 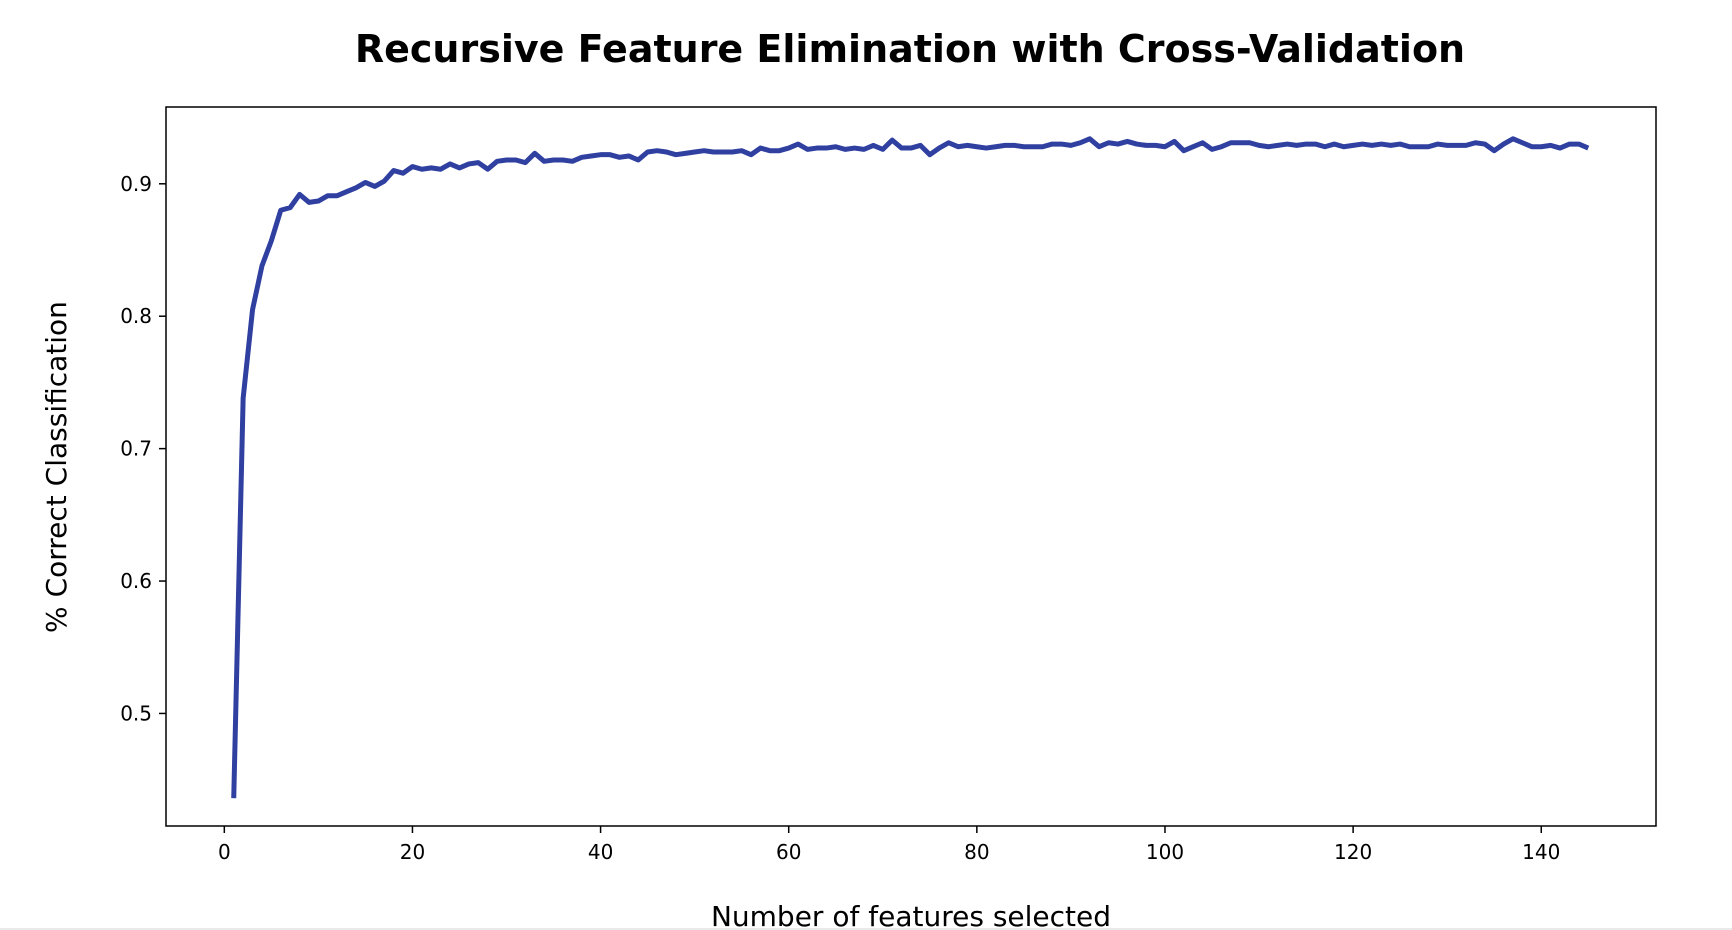 I want to click on y-tick-label: 0.8, so click(x=136, y=316).